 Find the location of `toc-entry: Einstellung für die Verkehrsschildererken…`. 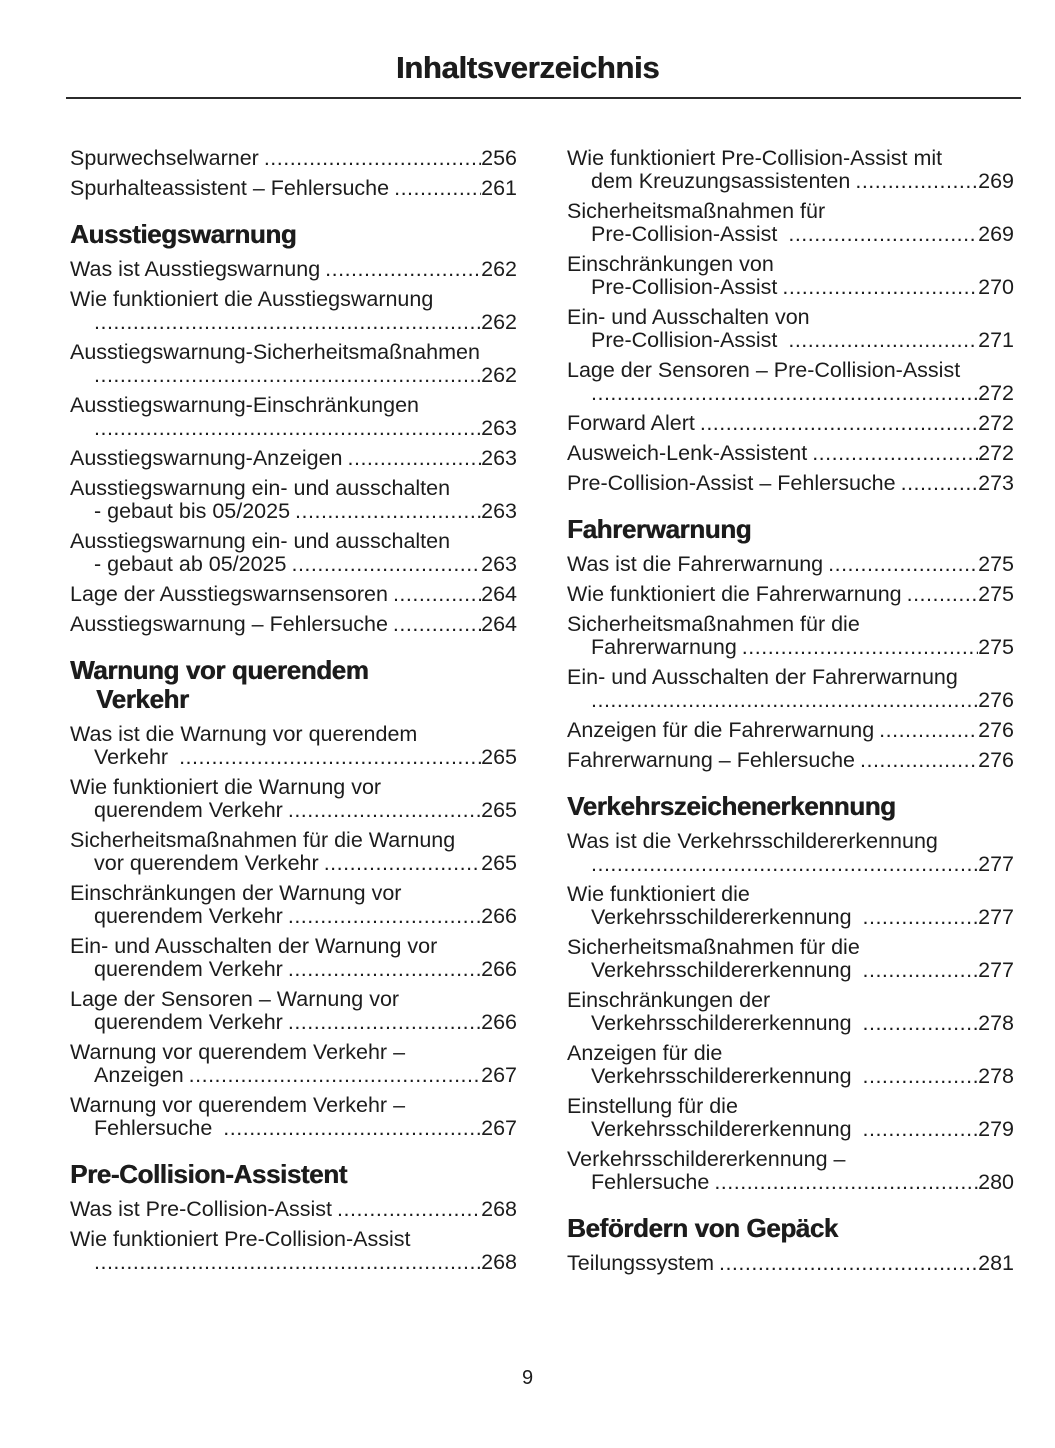

toc-entry: Einstellung für die Verkehrsschildererken… is located at coordinates (790, 1118).